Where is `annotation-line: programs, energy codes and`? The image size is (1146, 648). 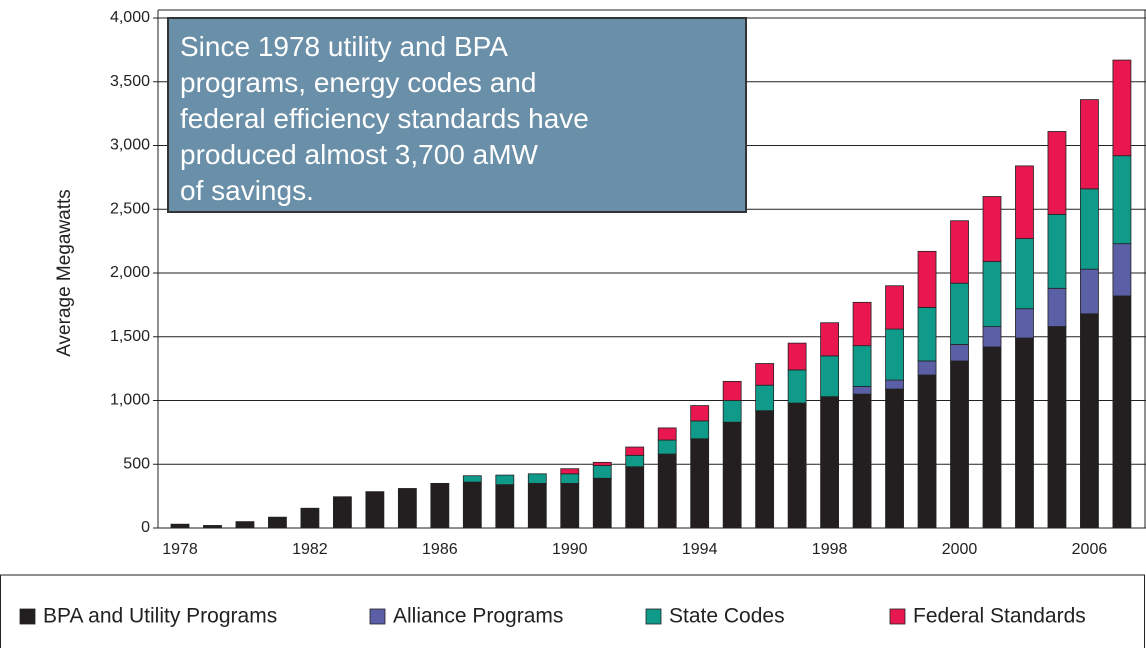
annotation-line: programs, energy codes and is located at coordinates (358, 82).